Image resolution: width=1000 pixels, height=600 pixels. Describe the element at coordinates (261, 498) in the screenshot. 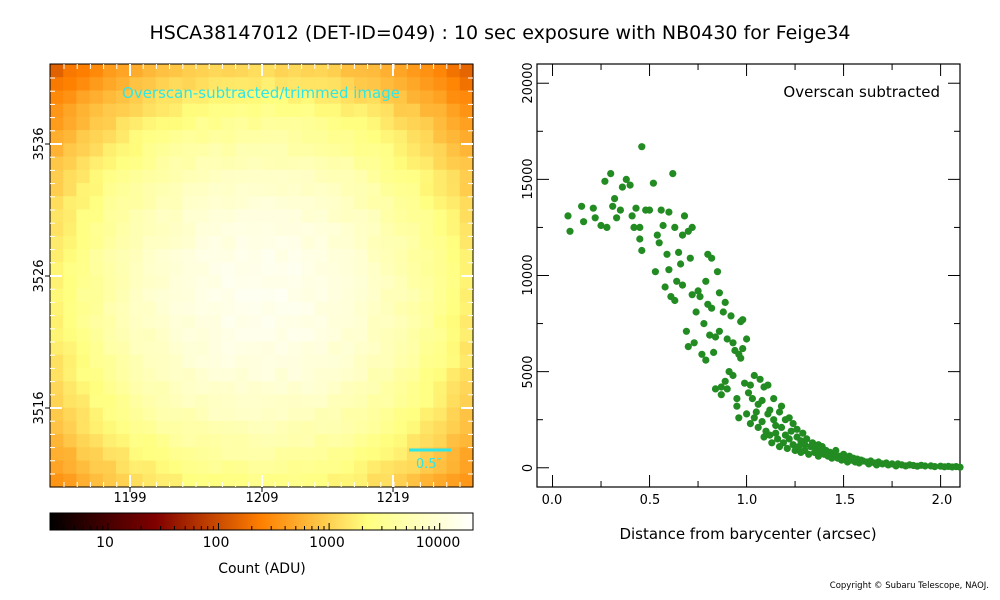

I see `x-tick-label: 1209` at that location.